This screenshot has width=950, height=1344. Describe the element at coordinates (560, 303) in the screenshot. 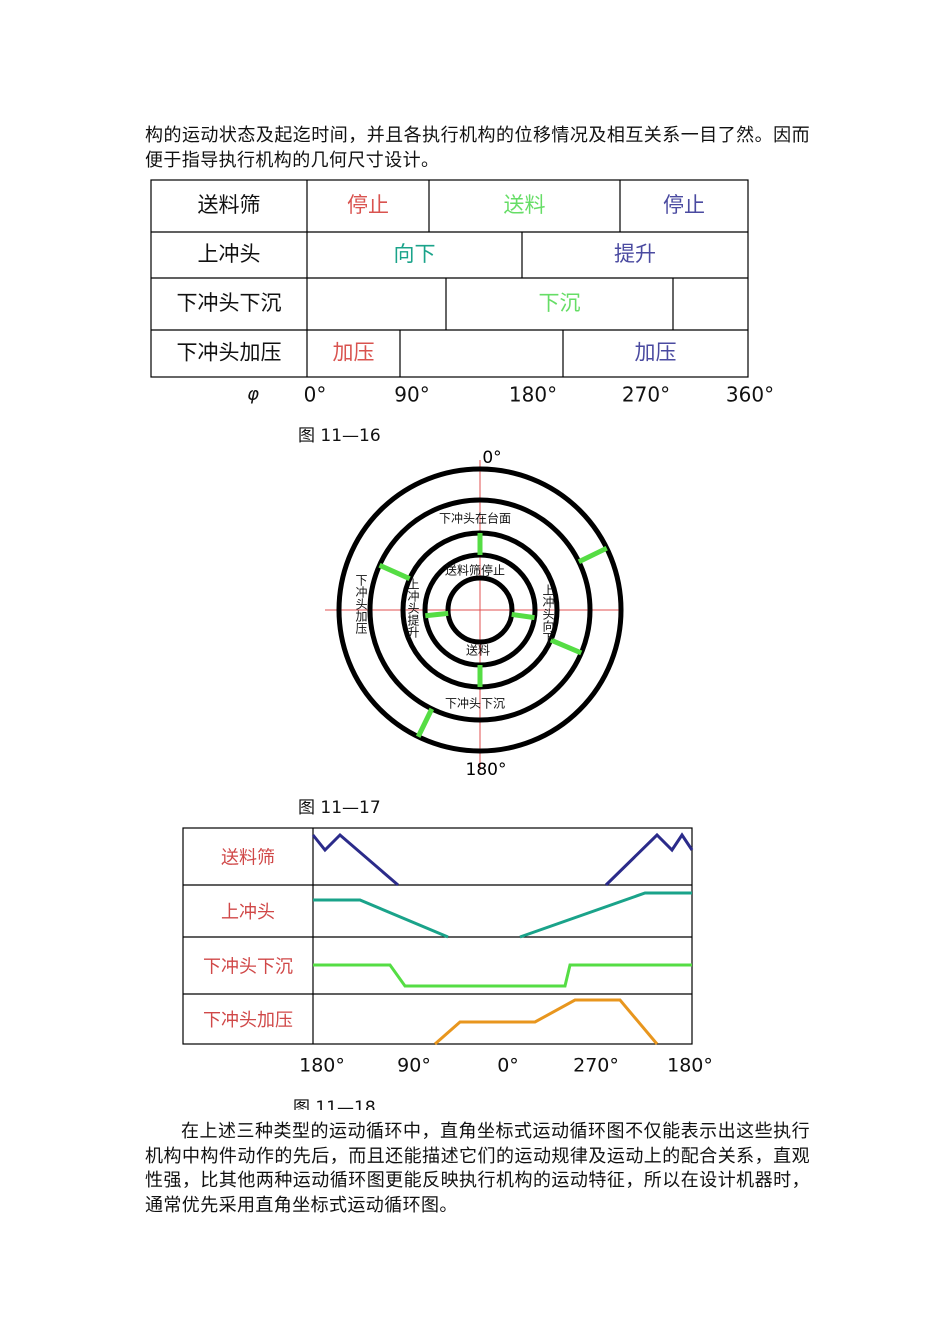

I see `segment-label: 下沉` at that location.